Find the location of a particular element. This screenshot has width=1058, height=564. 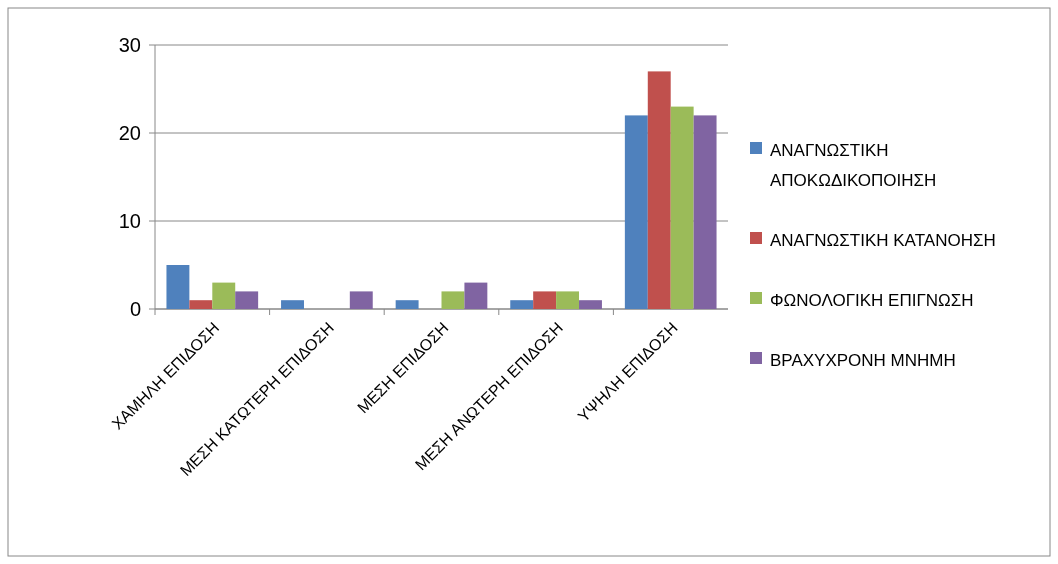

legend-label: ΦΩΝΟΛΟΓΙΚΗ ΕΠΙΓΝΩΣΗ is located at coordinates (872, 300).